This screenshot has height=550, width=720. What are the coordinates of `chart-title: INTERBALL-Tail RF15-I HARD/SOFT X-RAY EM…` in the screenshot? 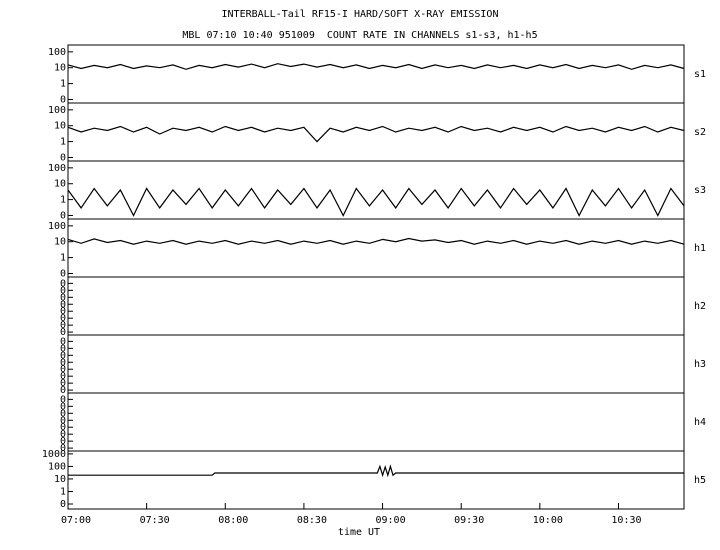 It's located at (360, 14).